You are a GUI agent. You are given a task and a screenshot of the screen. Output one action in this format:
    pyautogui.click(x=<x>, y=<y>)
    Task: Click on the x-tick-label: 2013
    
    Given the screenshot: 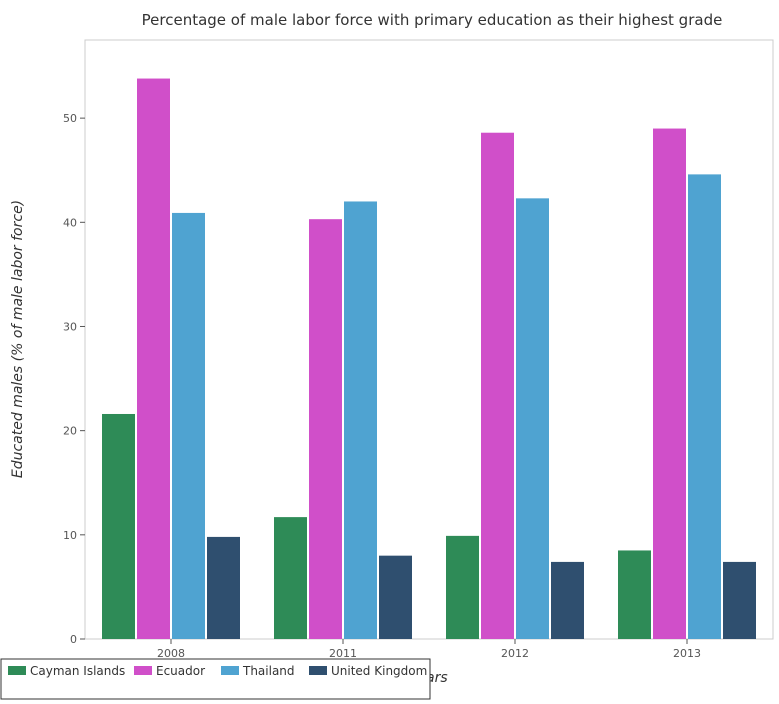 What is the action you would take?
    pyautogui.click(x=687, y=653)
    